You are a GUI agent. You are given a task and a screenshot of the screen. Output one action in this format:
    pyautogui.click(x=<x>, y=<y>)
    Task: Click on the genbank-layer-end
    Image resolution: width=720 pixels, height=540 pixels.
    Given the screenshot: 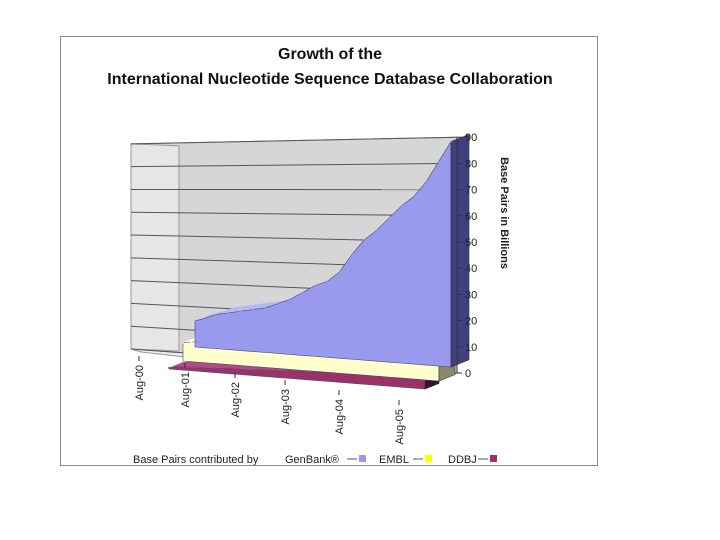 What is the action you would take?
    pyautogui.click(x=460, y=251)
    